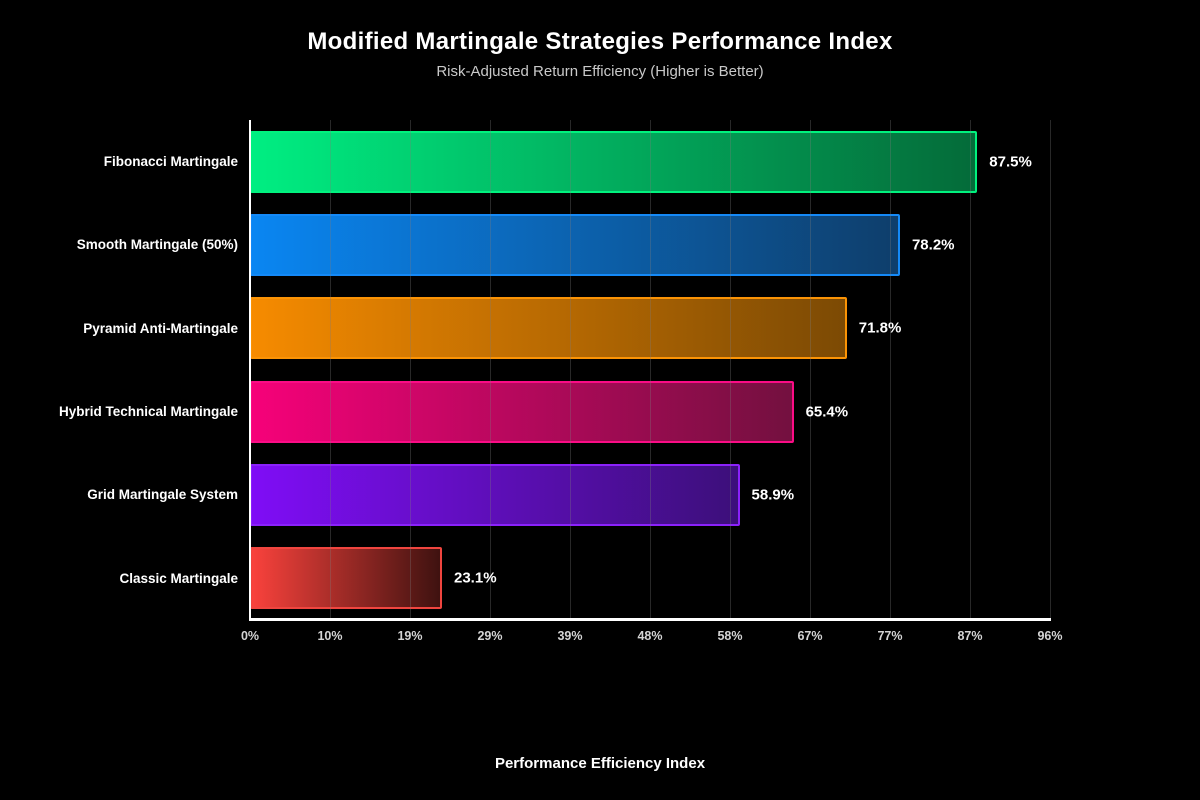 Image resolution: width=1200 pixels, height=800 pixels. Describe the element at coordinates (162, 495) in the screenshot. I see `category-label: Grid Martingale System` at that location.